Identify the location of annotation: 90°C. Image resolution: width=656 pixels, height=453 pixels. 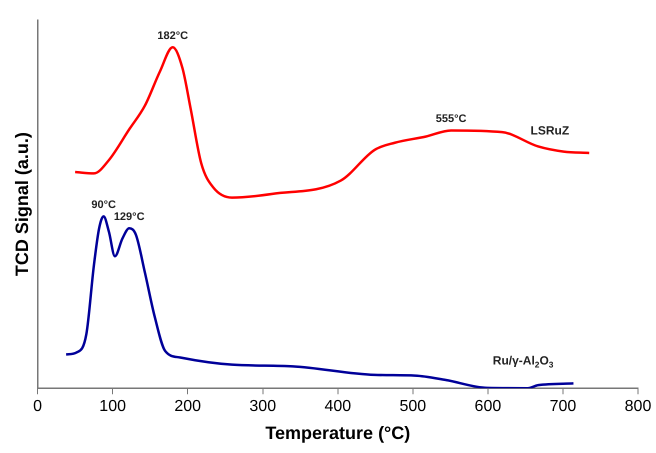
(103, 204).